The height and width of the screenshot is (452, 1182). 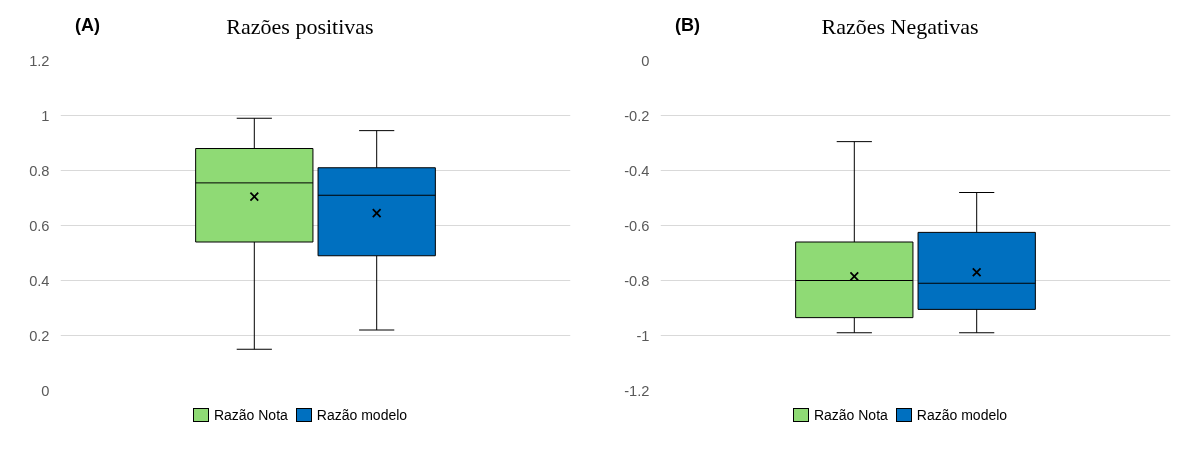 I want to click on chart-title: Razões Negativas, so click(x=900, y=26).